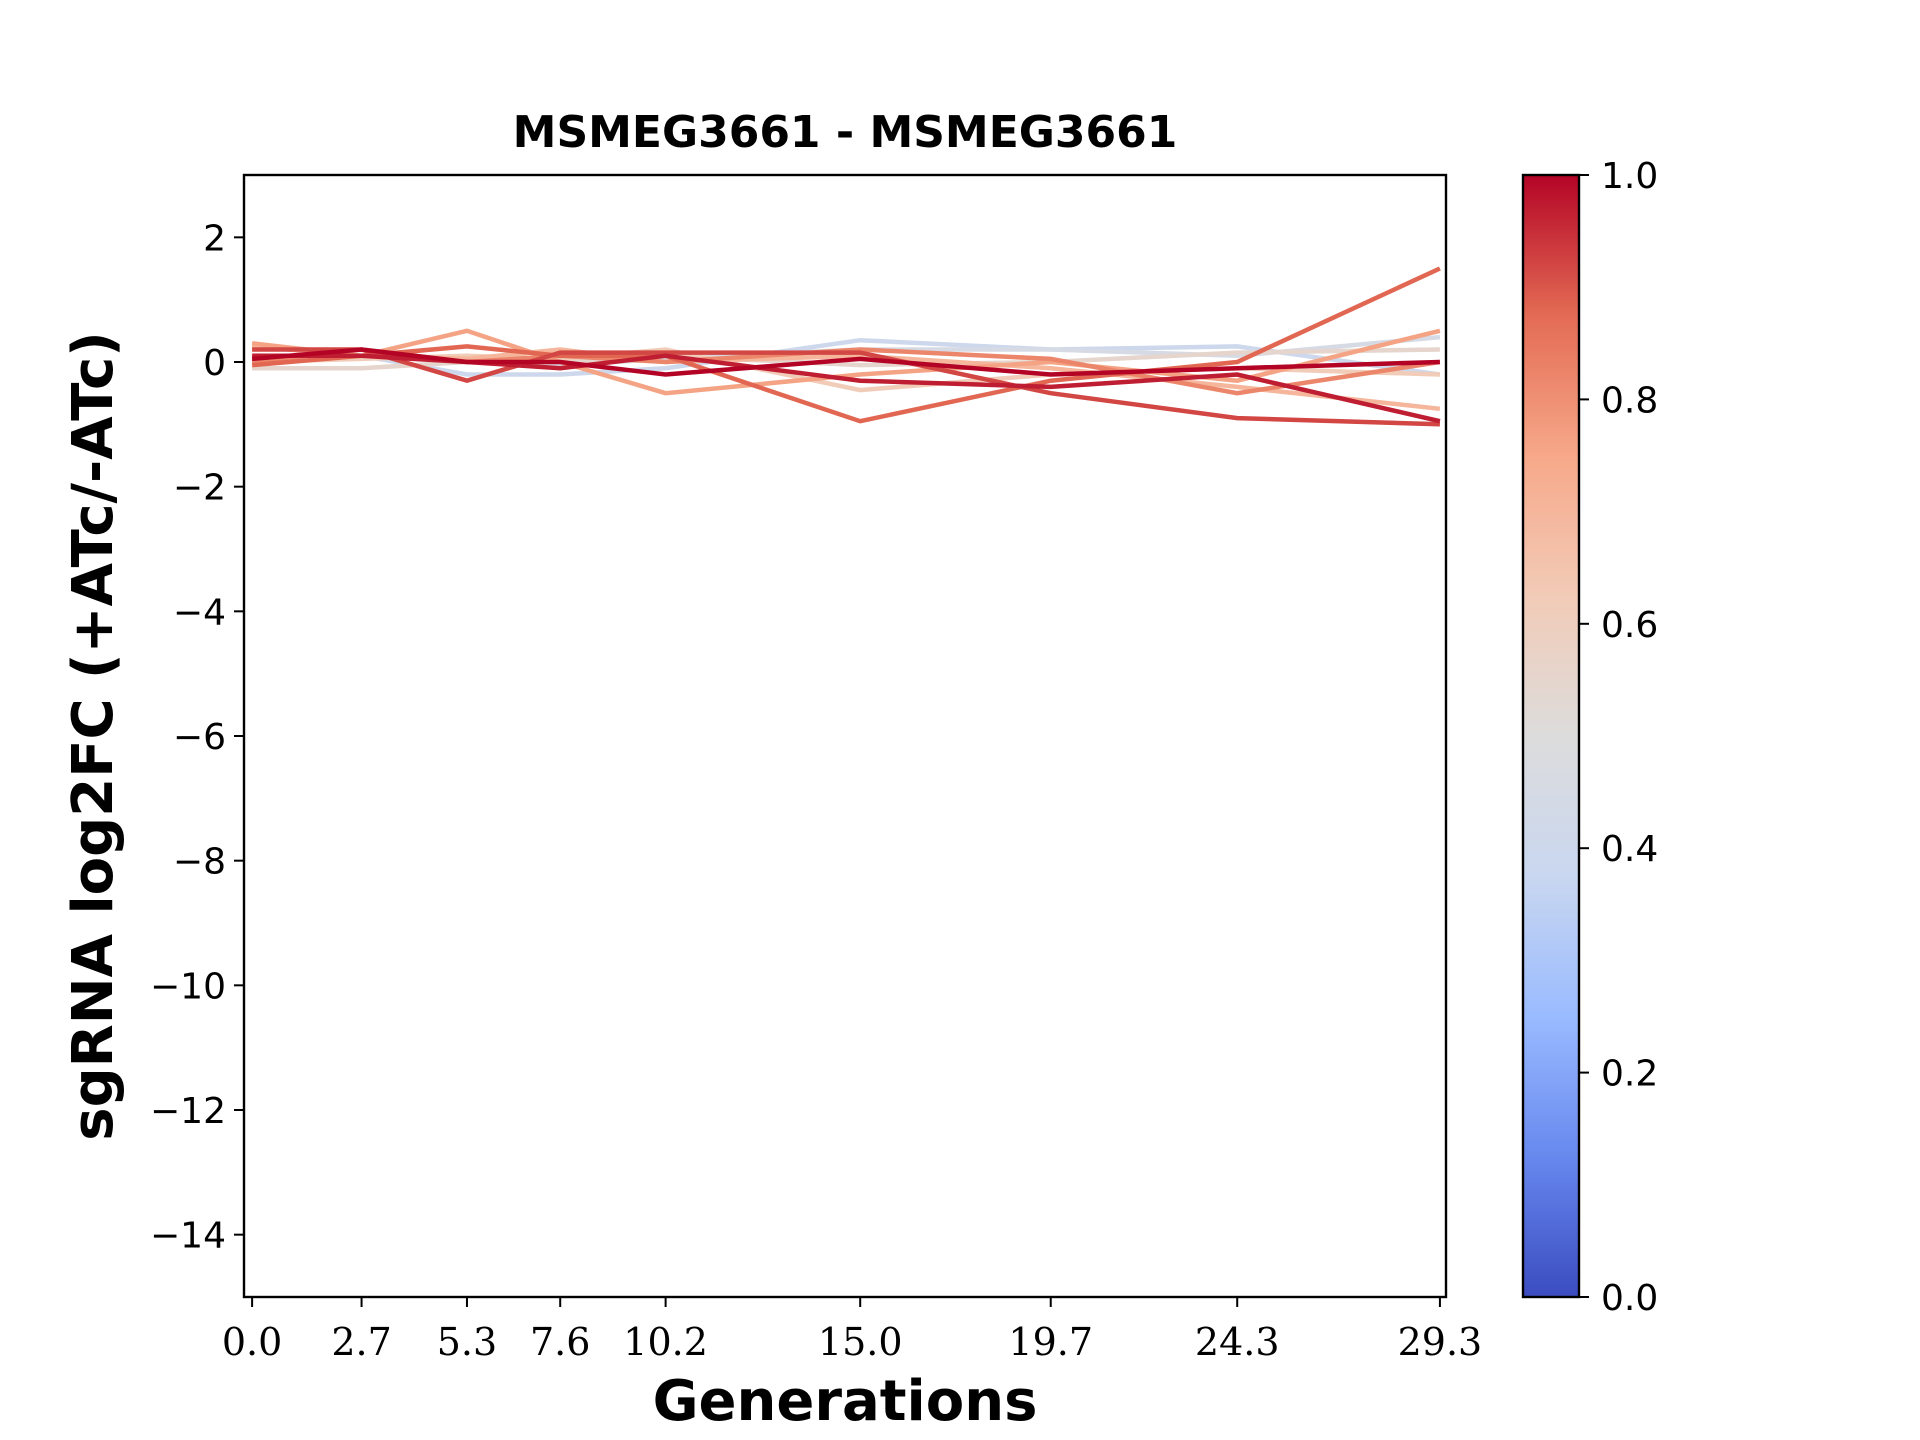  I want to click on x-tick-label: 19.7, so click(1050, 1342).